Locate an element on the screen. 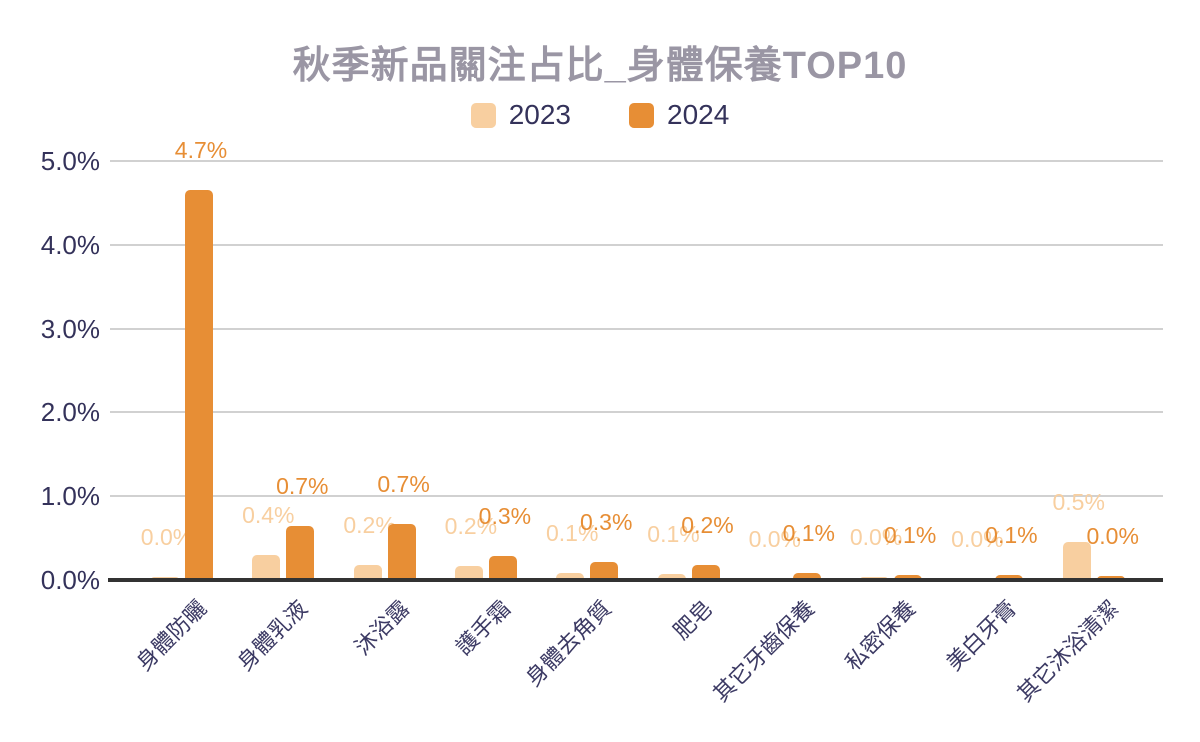 The image size is (1200, 742). x-axis-label: 身體防曬 is located at coordinates (171, 635).